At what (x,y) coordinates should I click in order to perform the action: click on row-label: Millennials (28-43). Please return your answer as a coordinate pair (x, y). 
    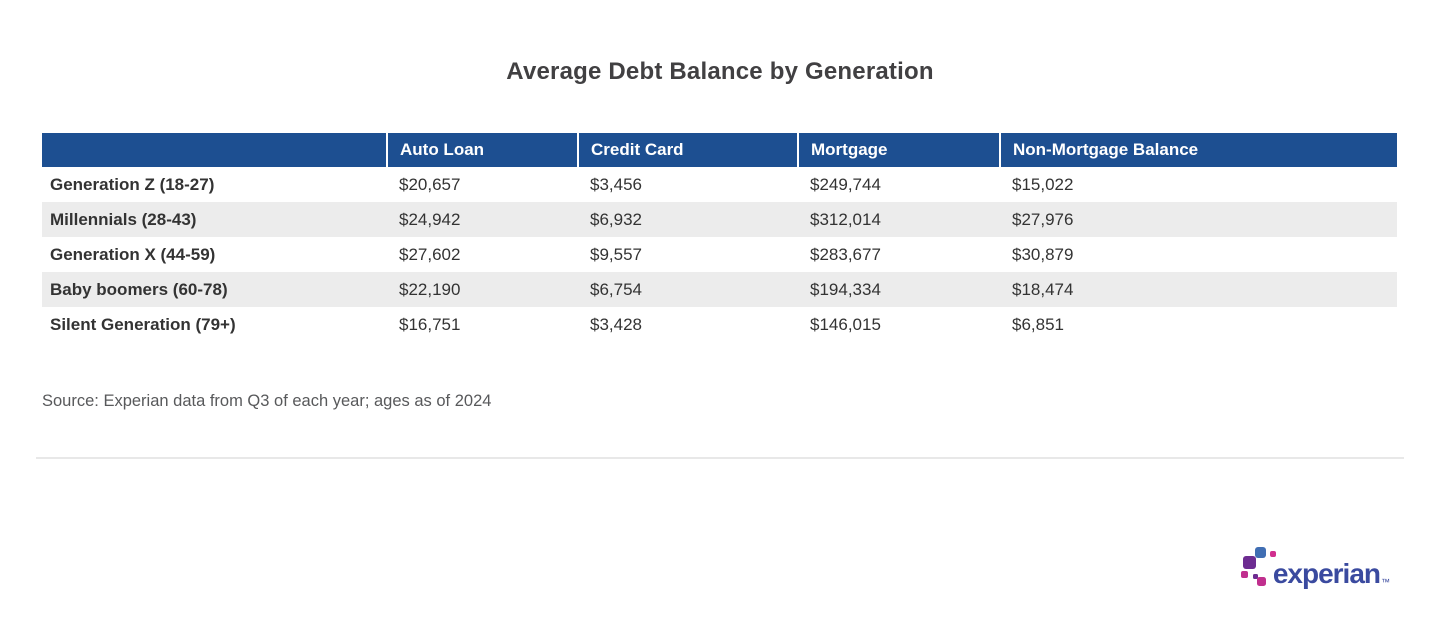
    Looking at the image, I should click on (123, 219).